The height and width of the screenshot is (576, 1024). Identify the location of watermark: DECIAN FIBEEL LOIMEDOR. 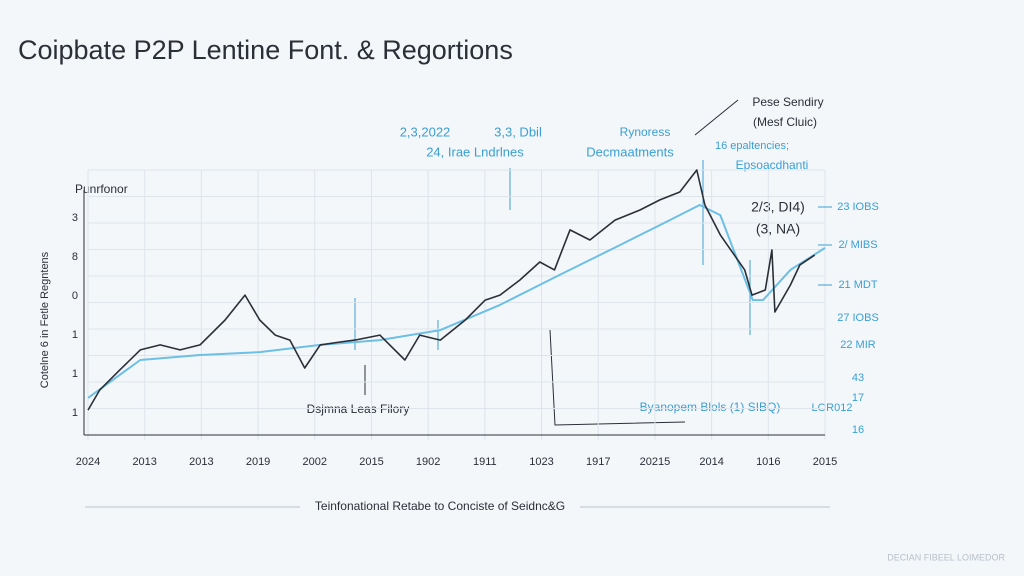
(946, 557).